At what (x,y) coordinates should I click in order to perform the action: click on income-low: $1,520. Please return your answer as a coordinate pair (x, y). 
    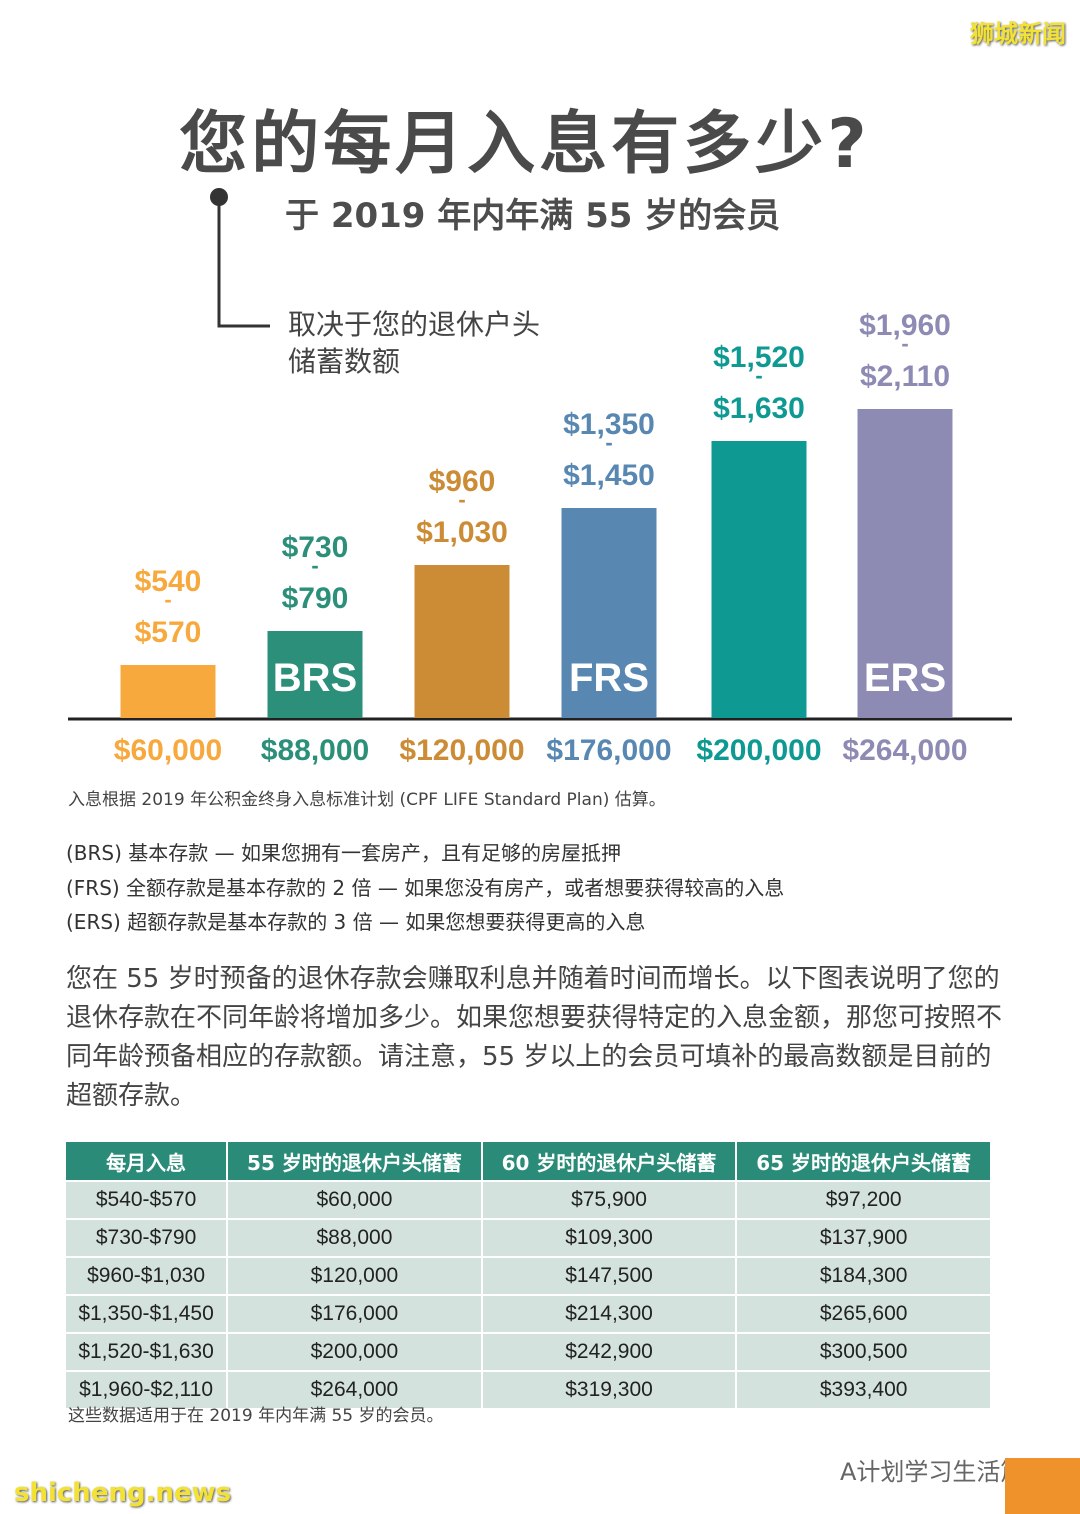
    Looking at the image, I should click on (759, 357).